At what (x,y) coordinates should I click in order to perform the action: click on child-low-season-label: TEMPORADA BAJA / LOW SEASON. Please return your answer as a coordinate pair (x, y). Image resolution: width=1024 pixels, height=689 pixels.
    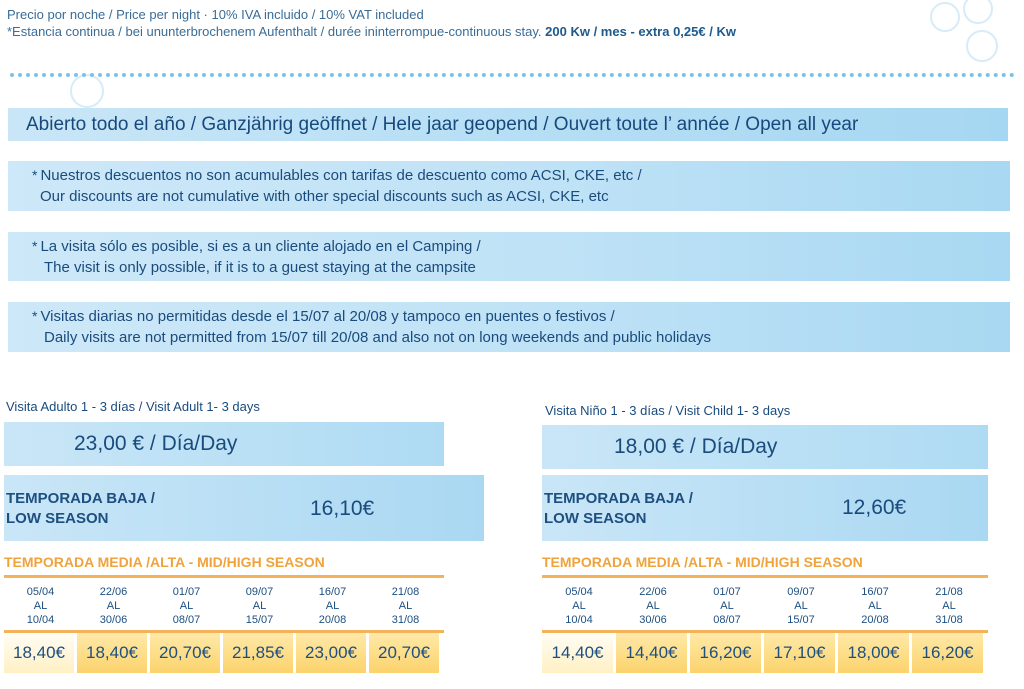
    Looking at the image, I should click on (618, 509).